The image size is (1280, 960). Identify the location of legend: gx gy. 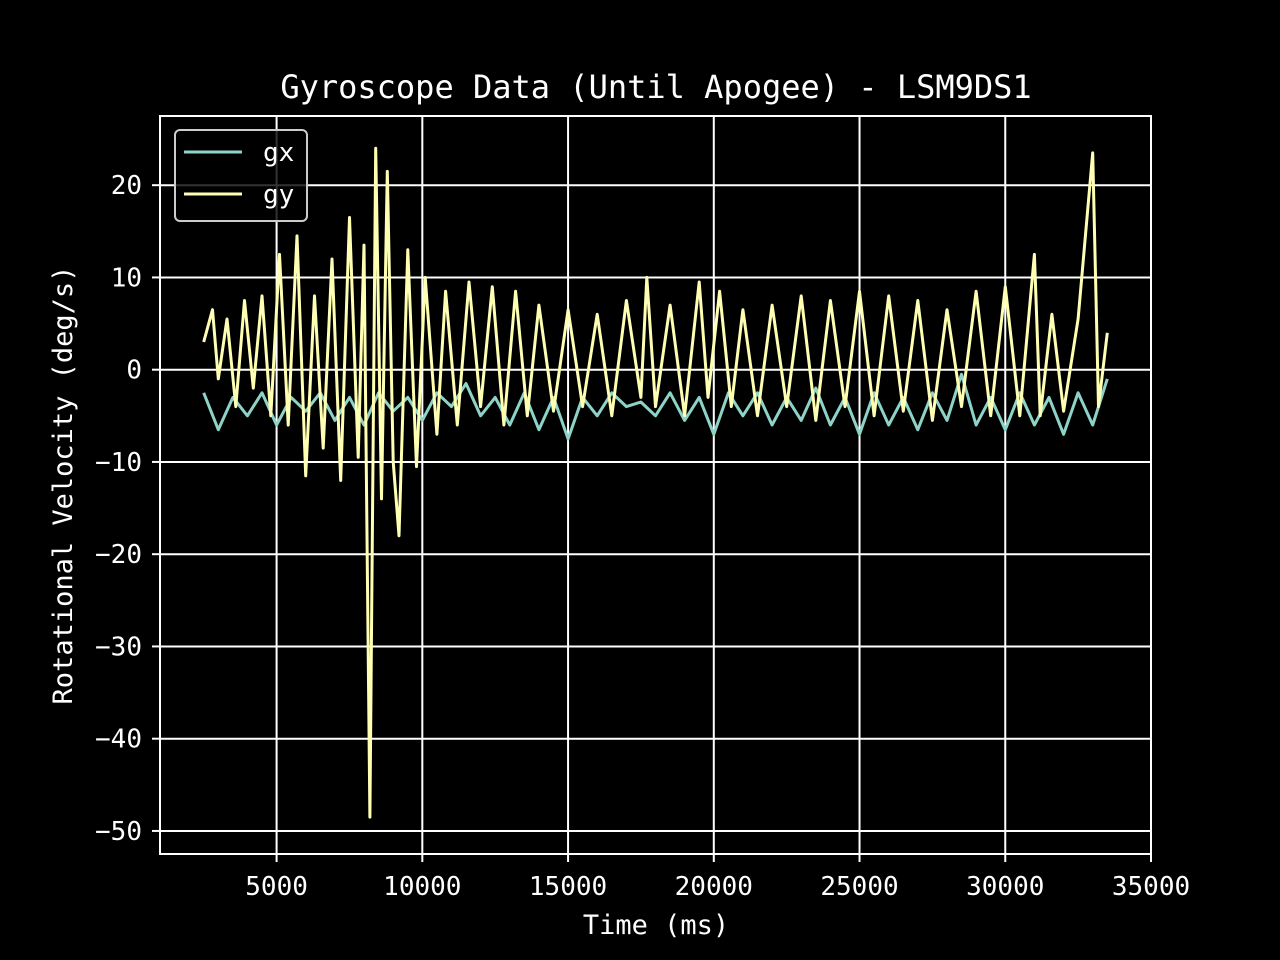
(241, 175).